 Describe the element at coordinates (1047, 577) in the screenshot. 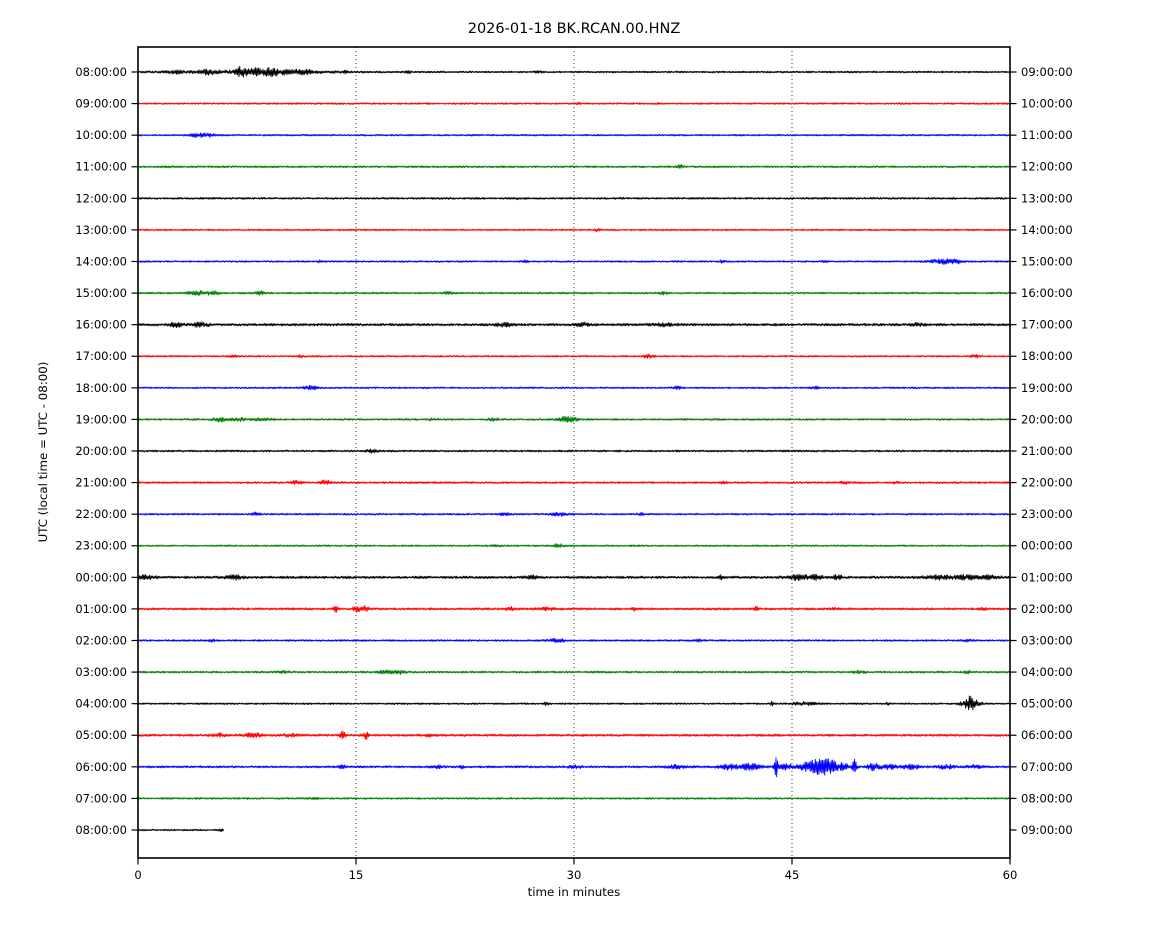

I see `local-time-label: 01:00:00` at that location.